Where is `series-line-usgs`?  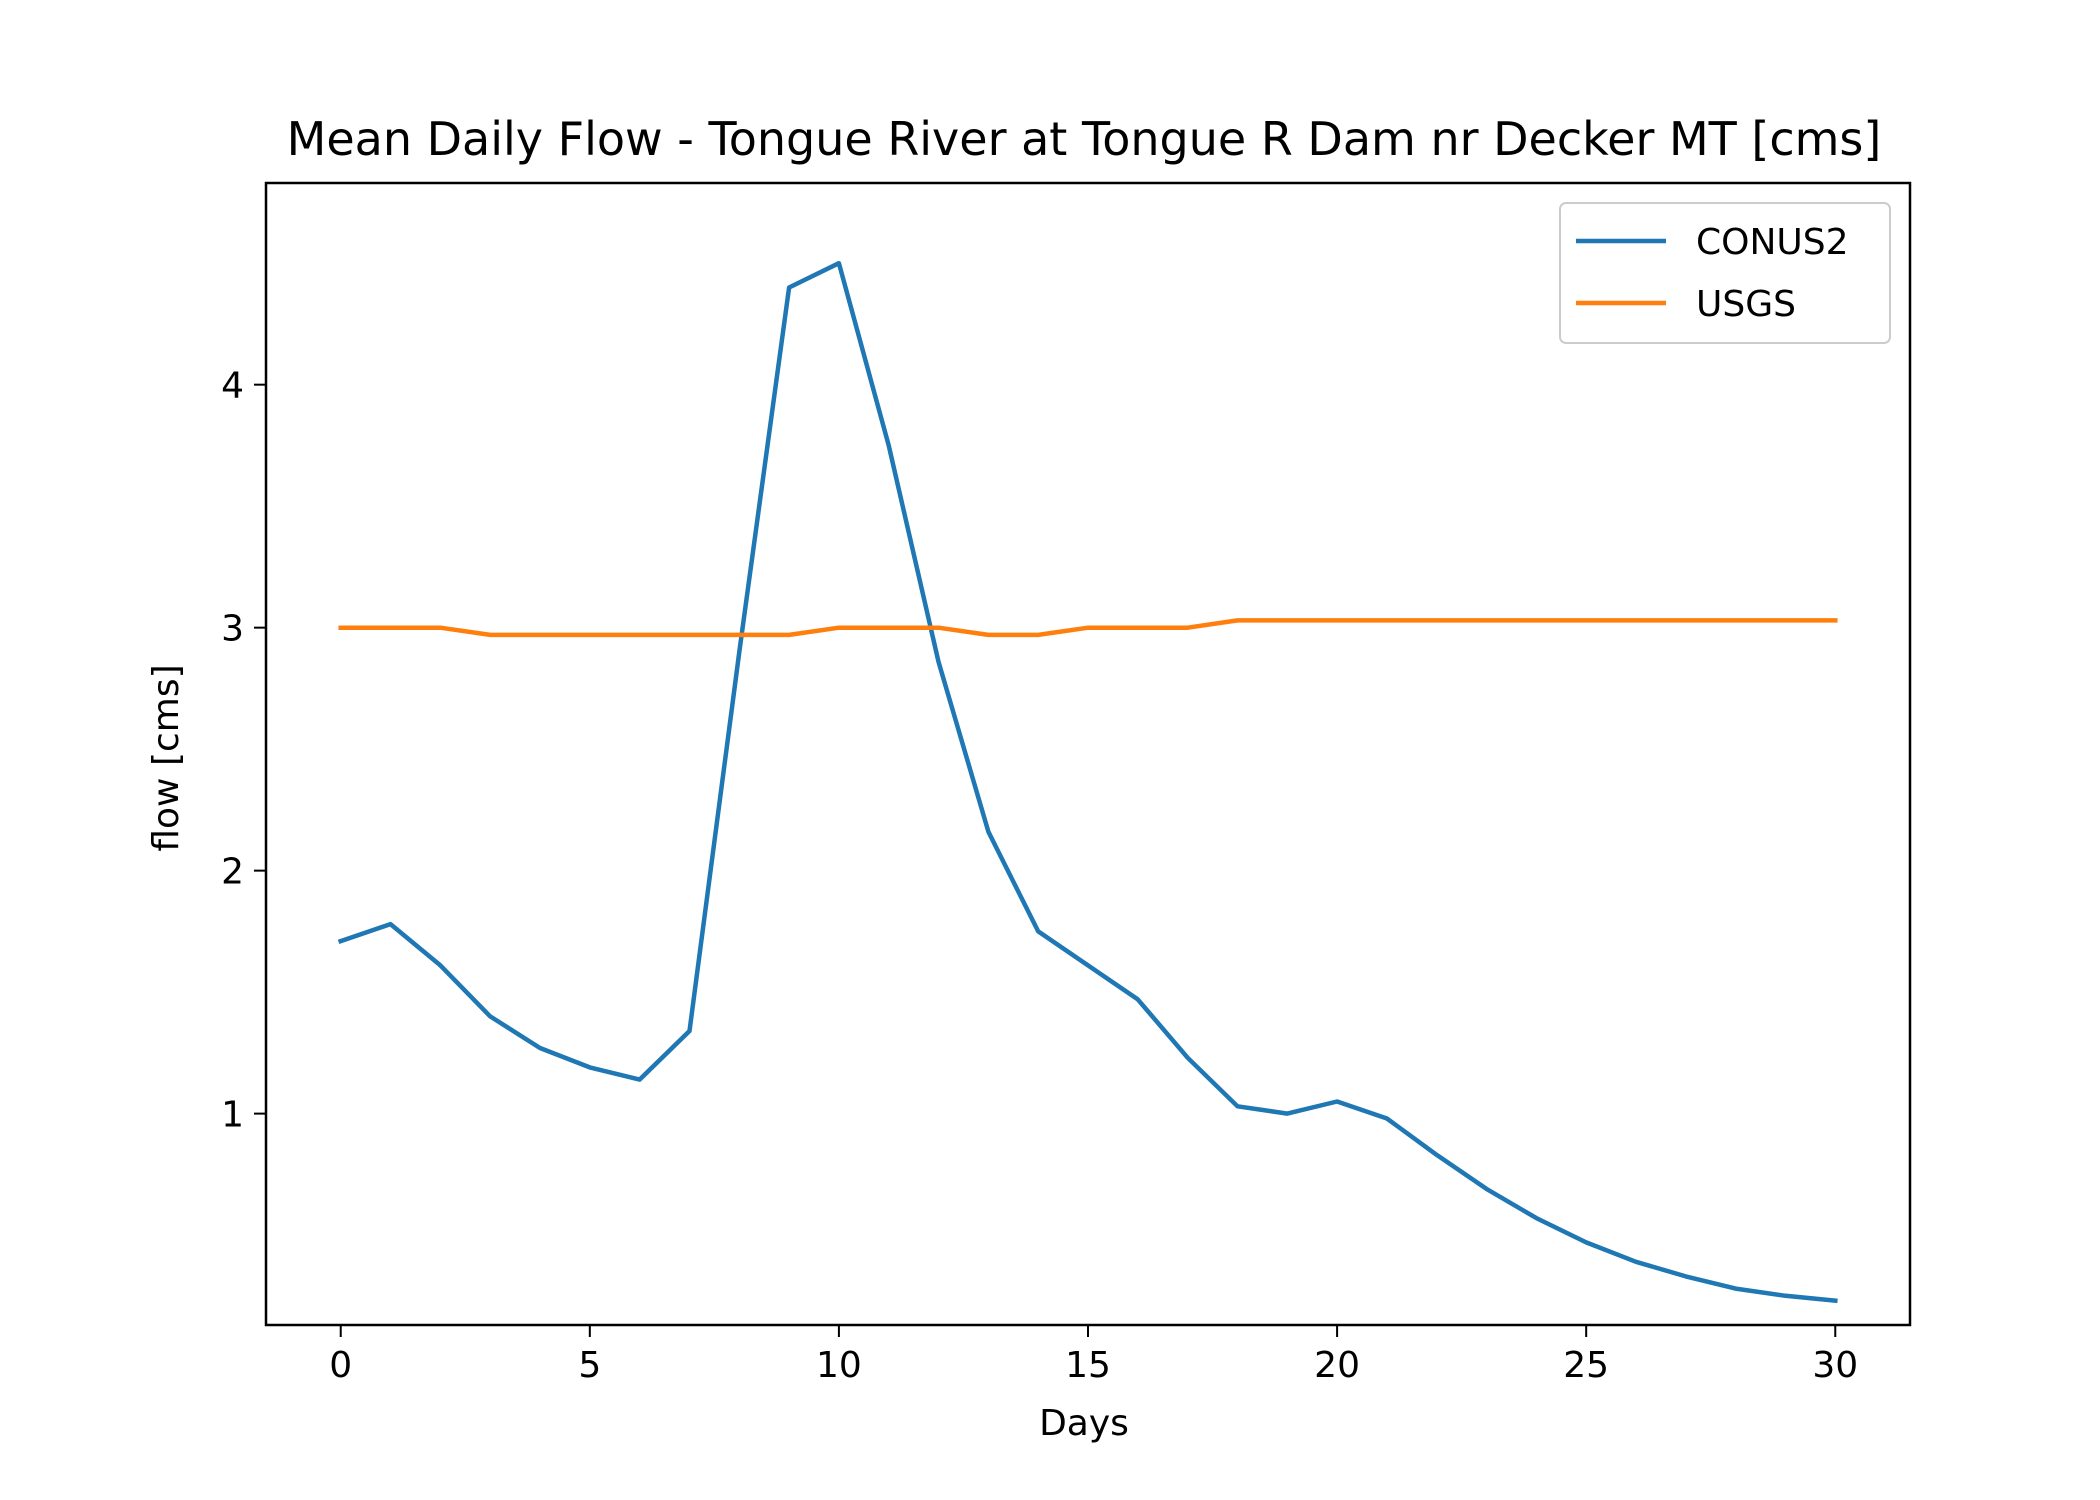
series-line-usgs is located at coordinates (1088, 628).